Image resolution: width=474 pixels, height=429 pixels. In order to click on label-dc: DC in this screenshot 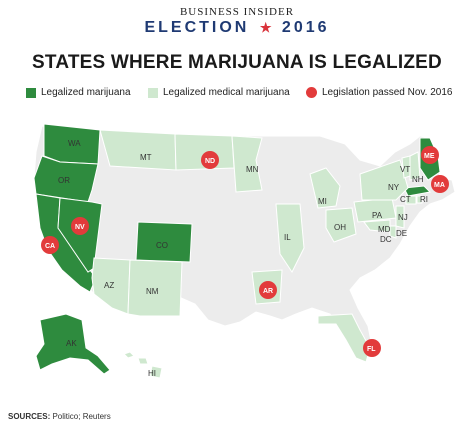, I will do `click(386, 239)`.